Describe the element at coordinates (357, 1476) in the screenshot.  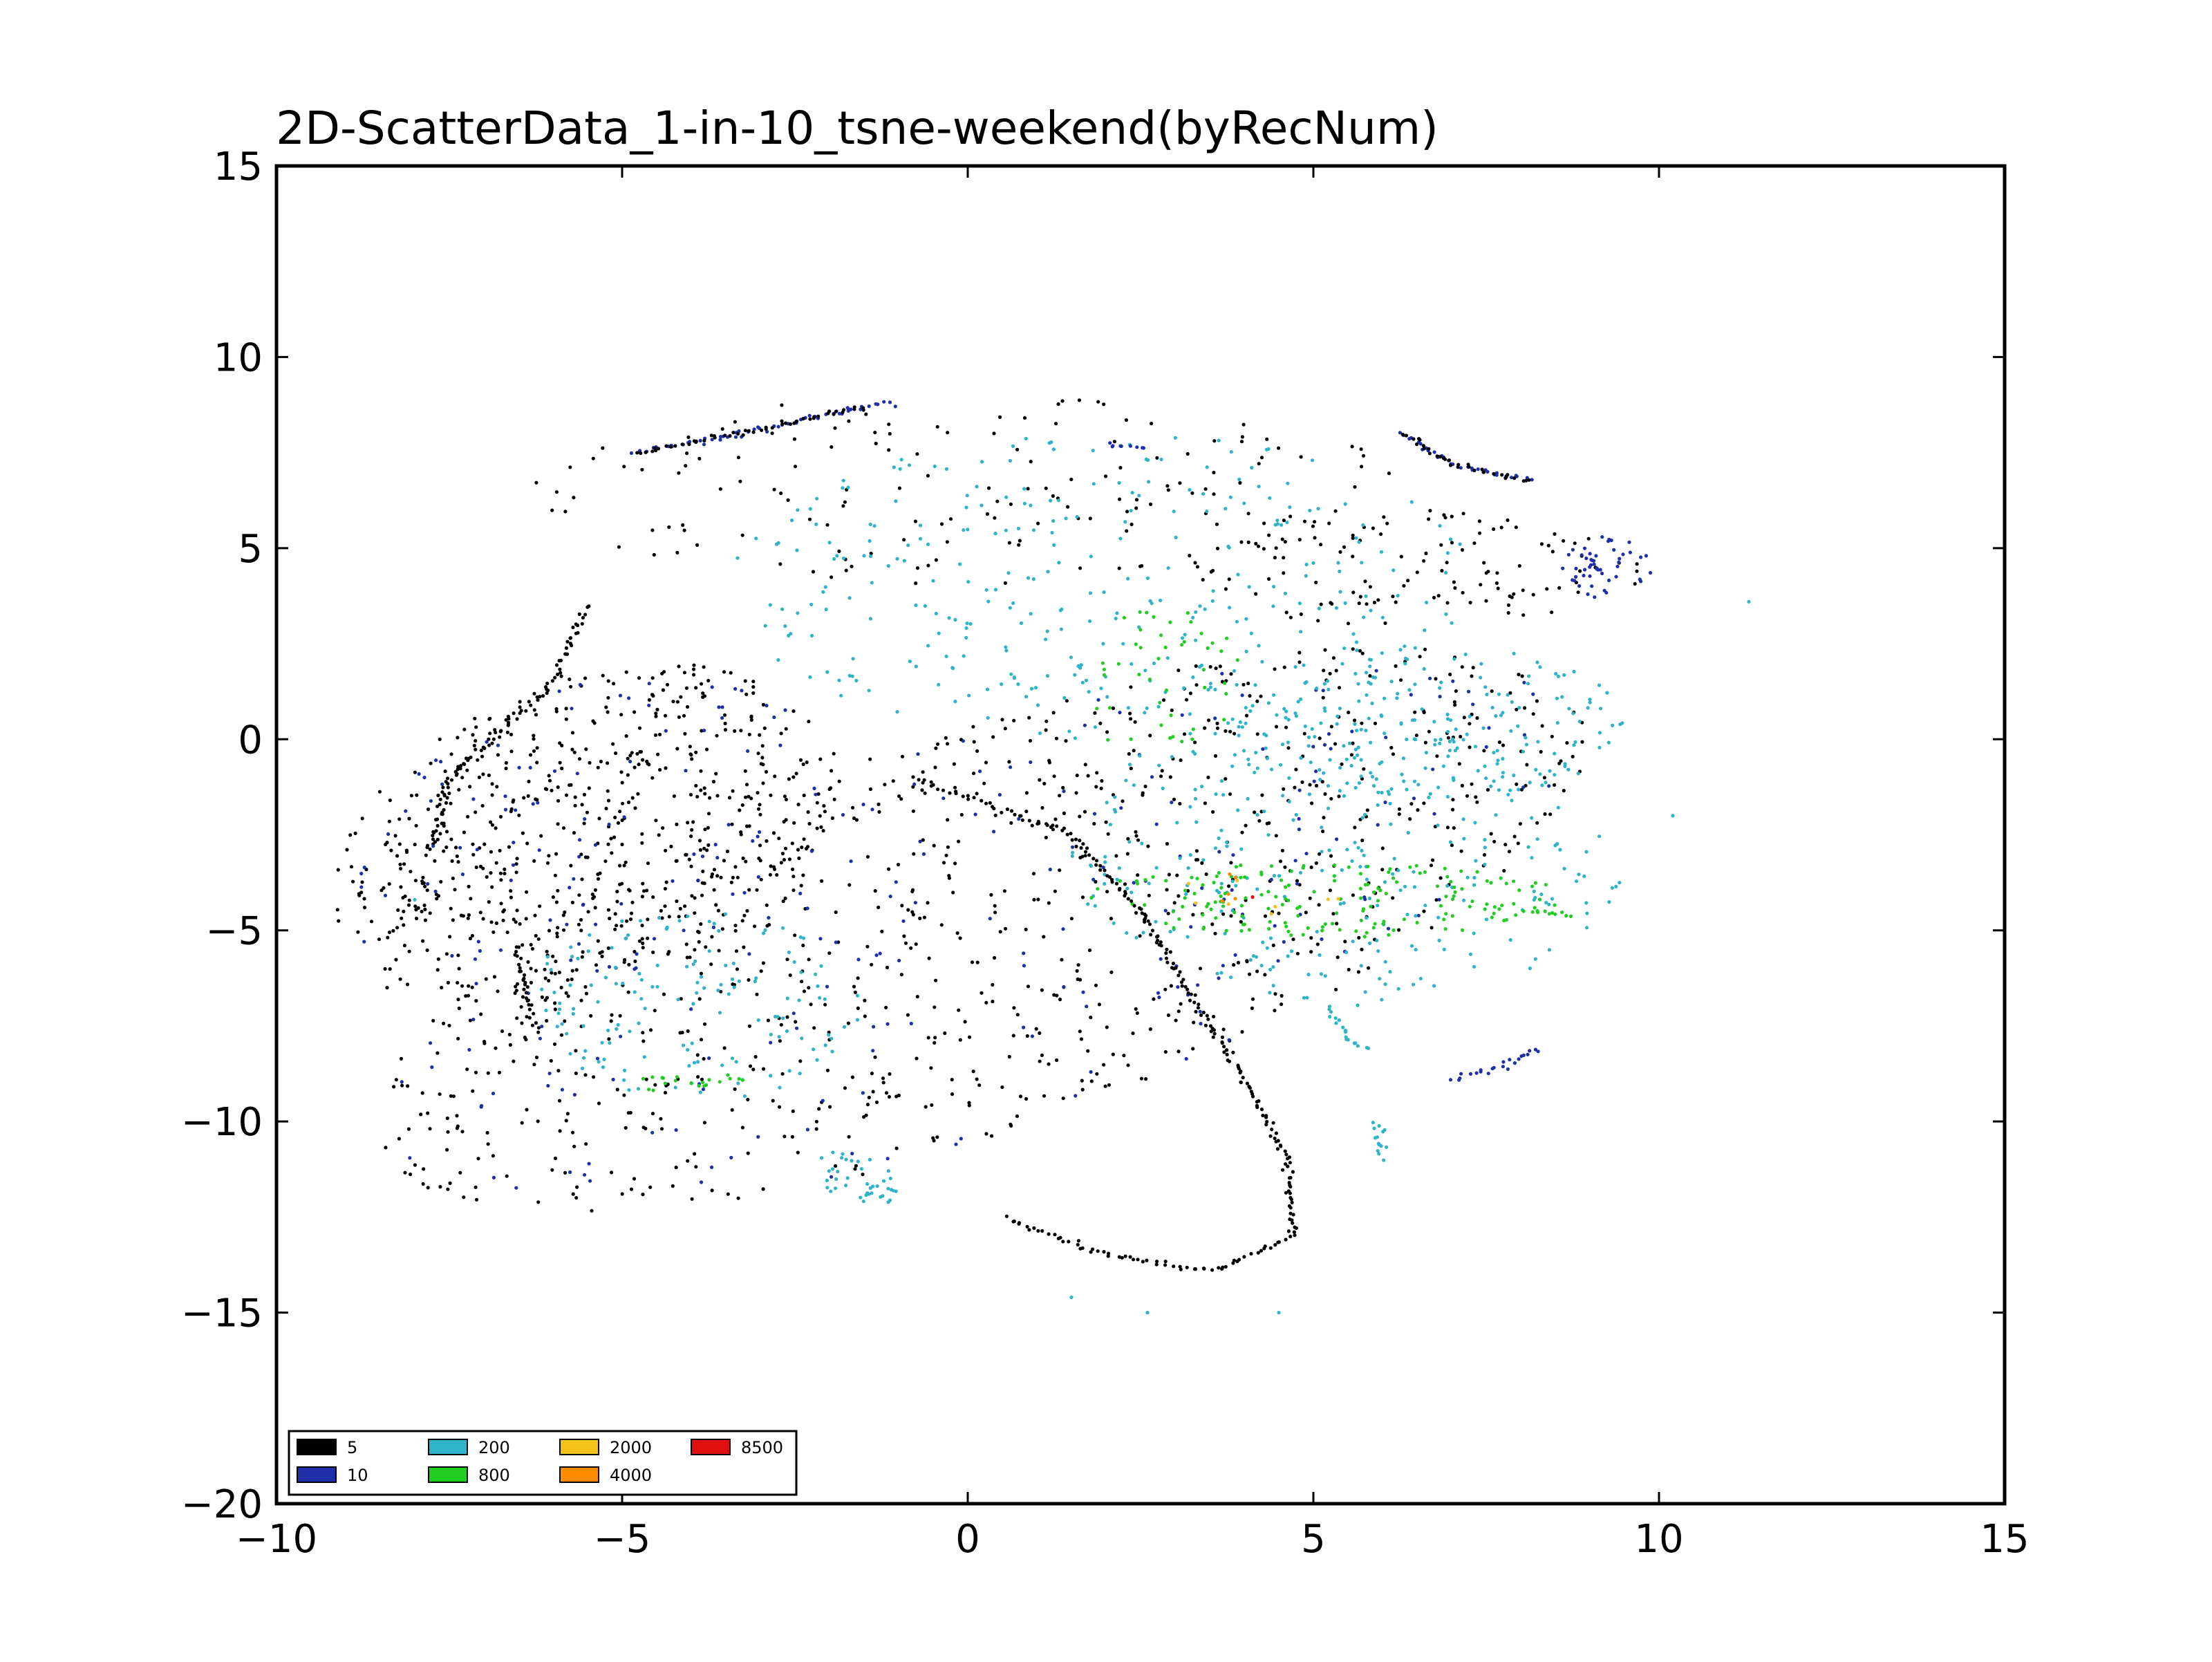
I see `legend-label: 10` at that location.